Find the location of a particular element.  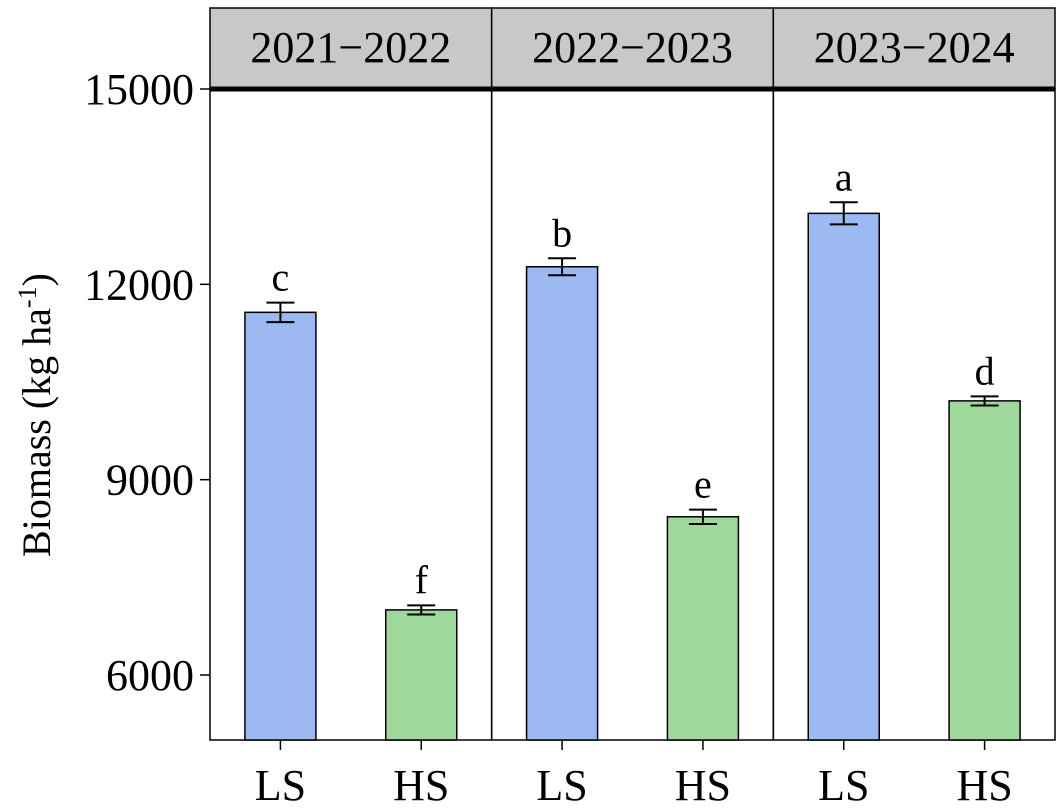

facet-strip-label: 2022−2023 is located at coordinates (632, 47).